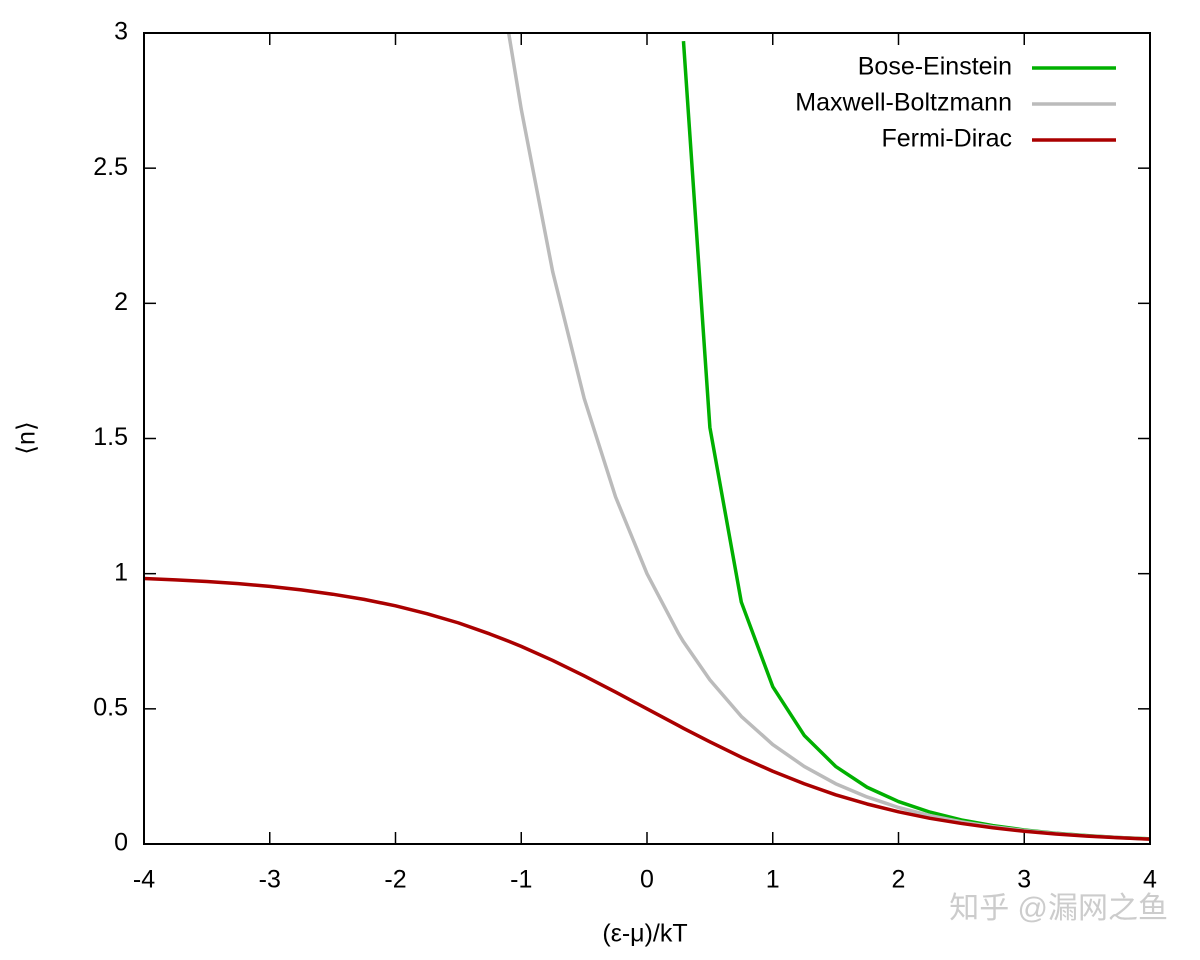  What do you see at coordinates (935, 67) in the screenshot?
I see `legend-label: Bose-Einstein` at bounding box center [935, 67].